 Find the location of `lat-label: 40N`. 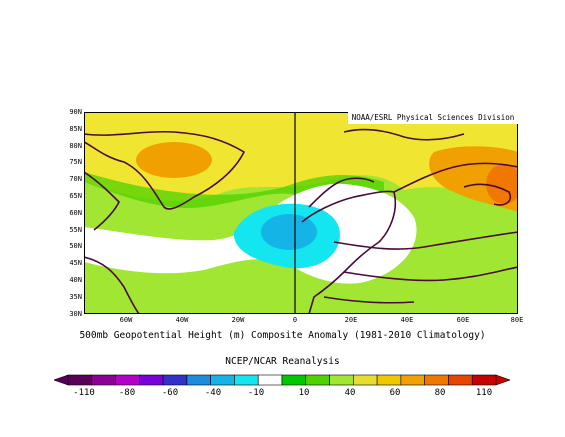

lat-label: 40N is located at coordinates (75, 280).